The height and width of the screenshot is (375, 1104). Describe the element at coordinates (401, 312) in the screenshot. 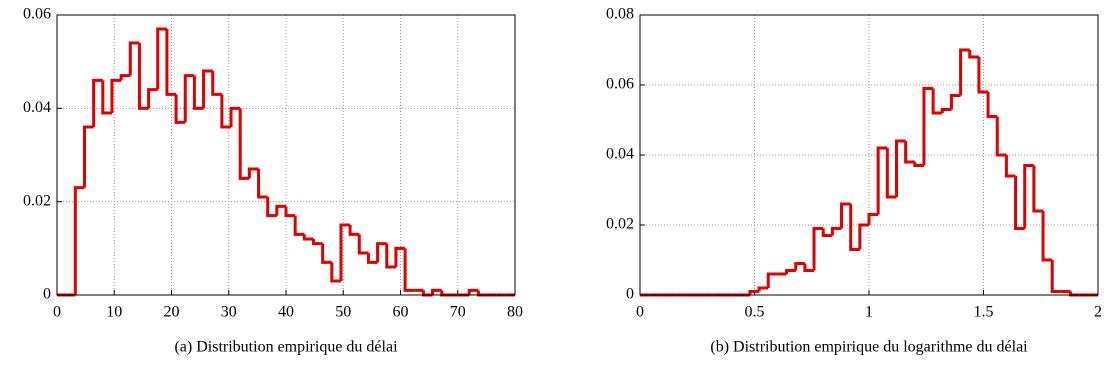

I see `x-tick-label: 60` at that location.